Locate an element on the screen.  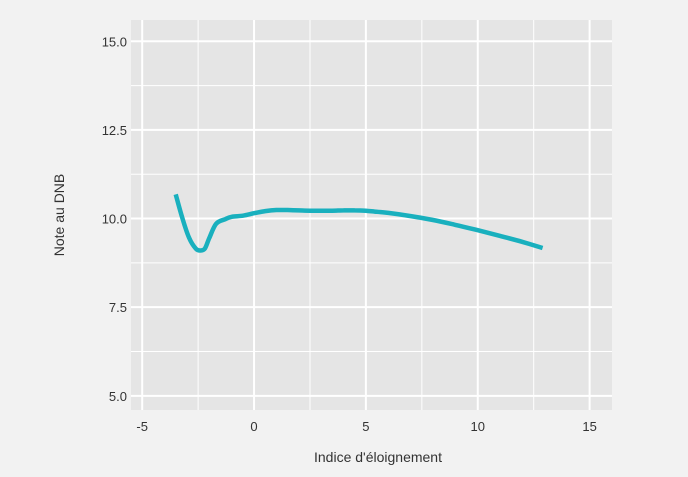
y-tick-label: 7.5 is located at coordinates (118, 307).